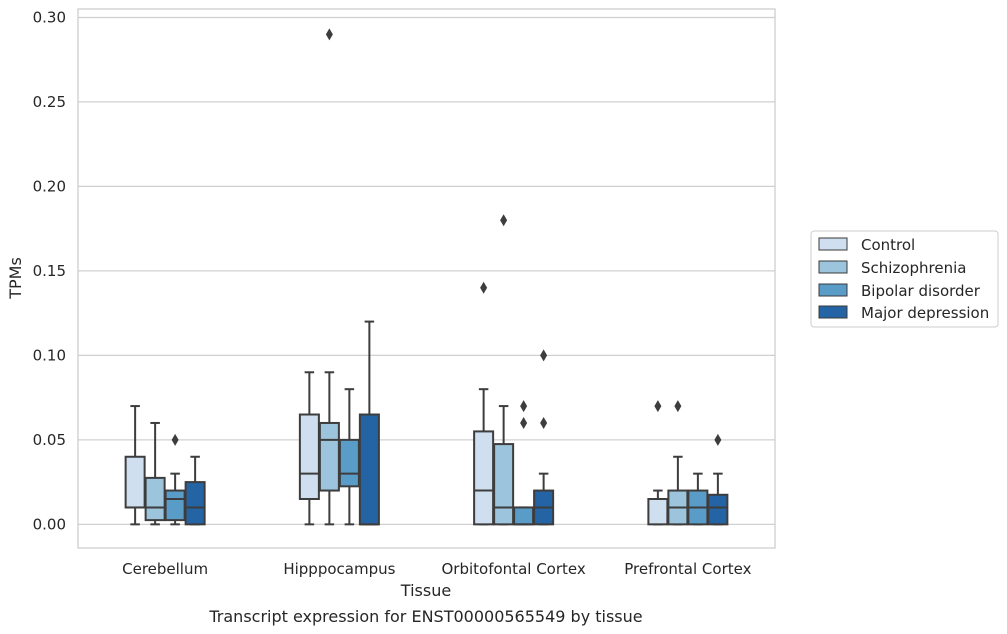 Image resolution: width=1007 pixels, height=634 pixels. Describe the element at coordinates (425, 590) in the screenshot. I see `x-axis-title: Tissue` at that location.